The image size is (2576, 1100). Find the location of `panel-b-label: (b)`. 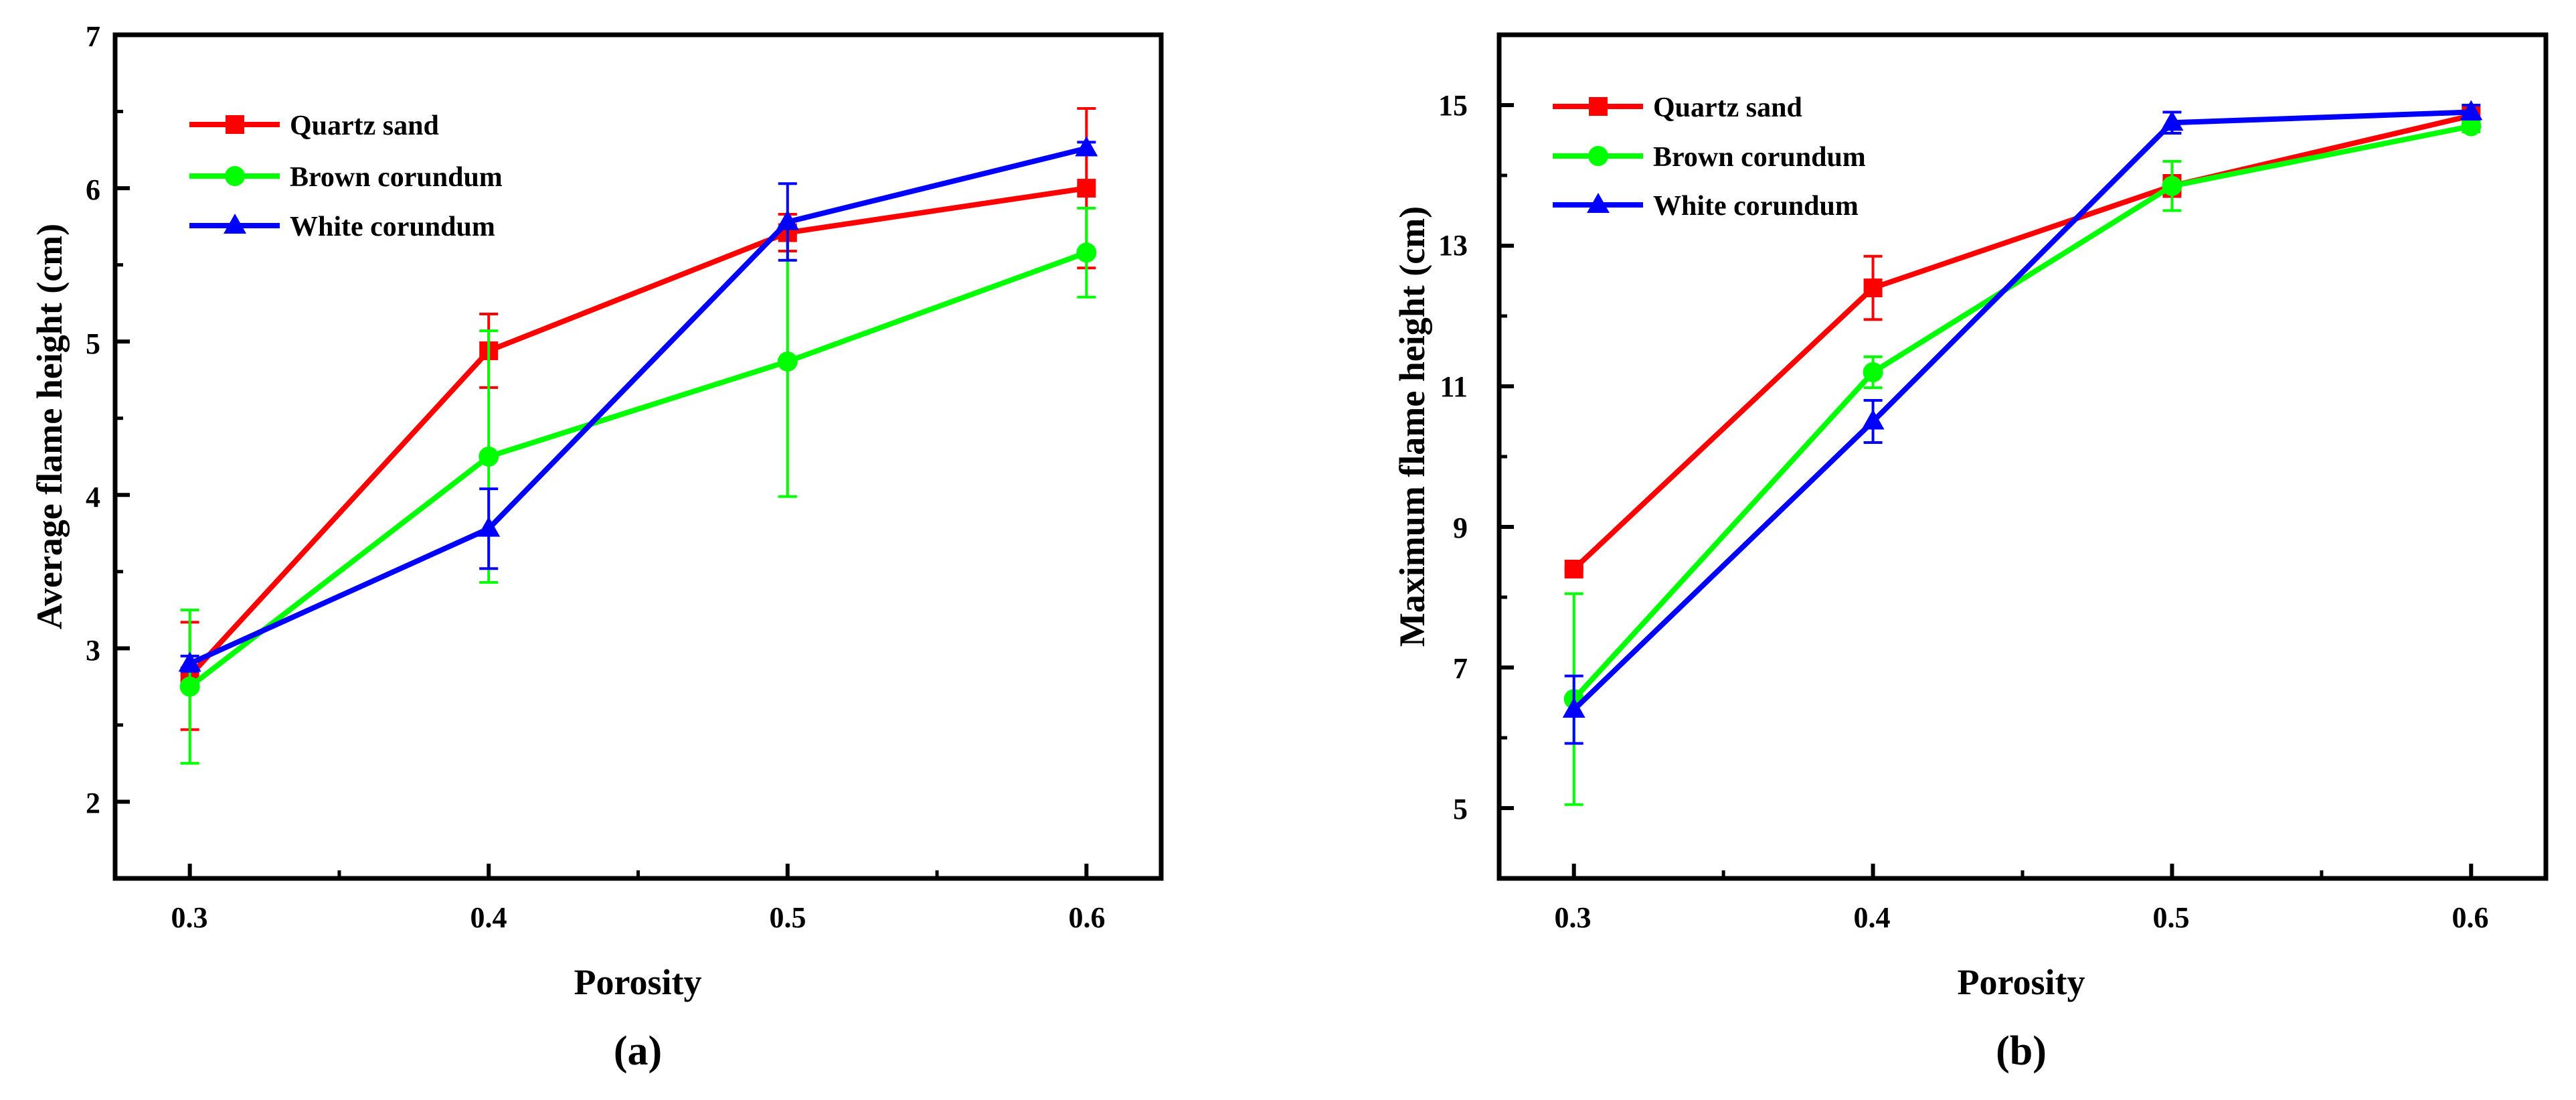

panel-b-label: (b) is located at coordinates (2022, 1051).